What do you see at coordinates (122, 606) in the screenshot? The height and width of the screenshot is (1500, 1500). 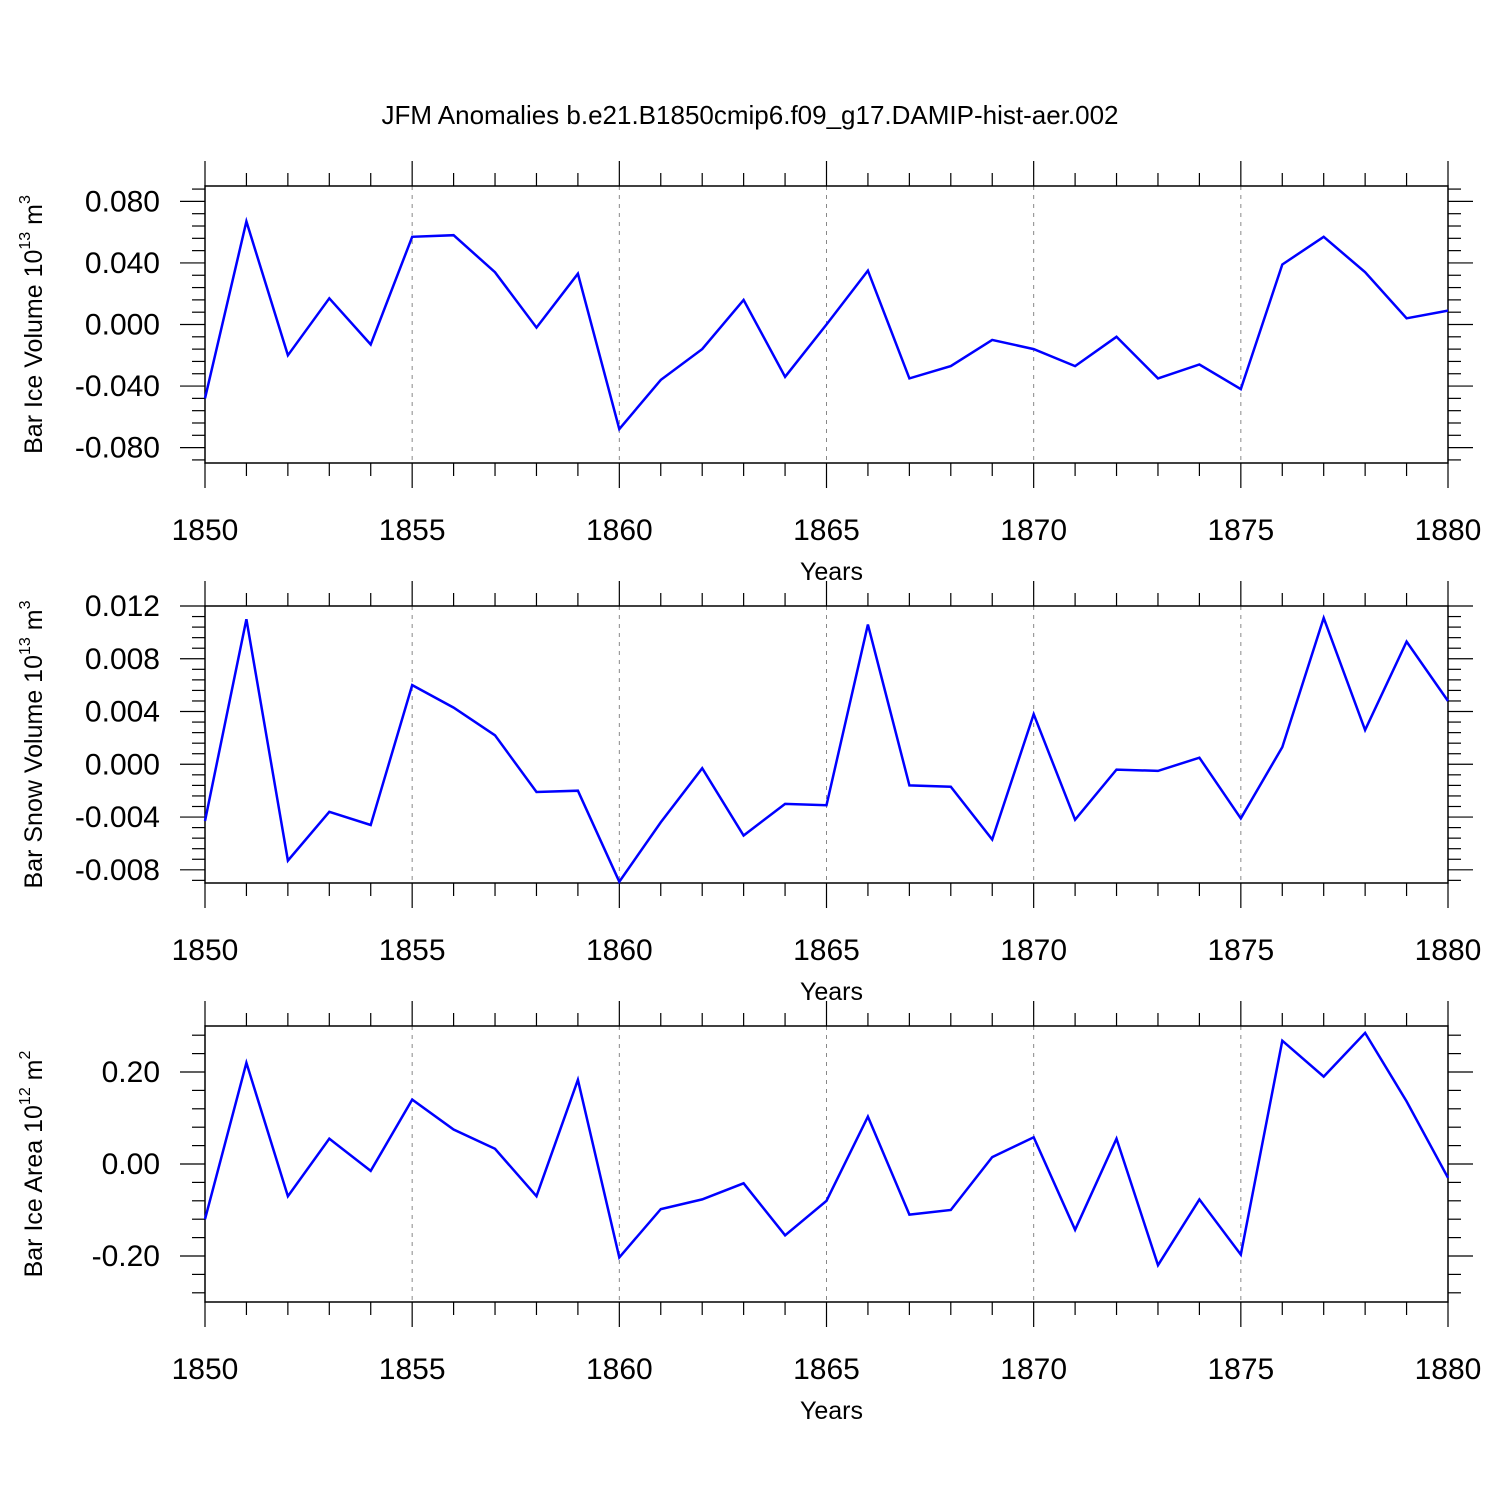 I see `y-tick-label: 0.012` at bounding box center [122, 606].